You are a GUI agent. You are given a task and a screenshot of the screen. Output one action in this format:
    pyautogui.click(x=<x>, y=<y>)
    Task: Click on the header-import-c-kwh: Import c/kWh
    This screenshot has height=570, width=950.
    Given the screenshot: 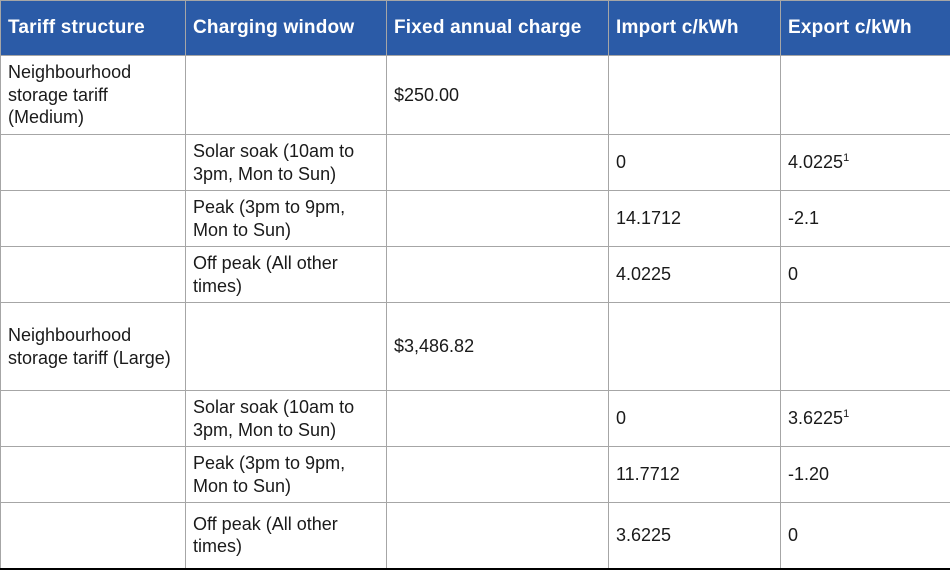 What is the action you would take?
    pyautogui.click(x=695, y=28)
    